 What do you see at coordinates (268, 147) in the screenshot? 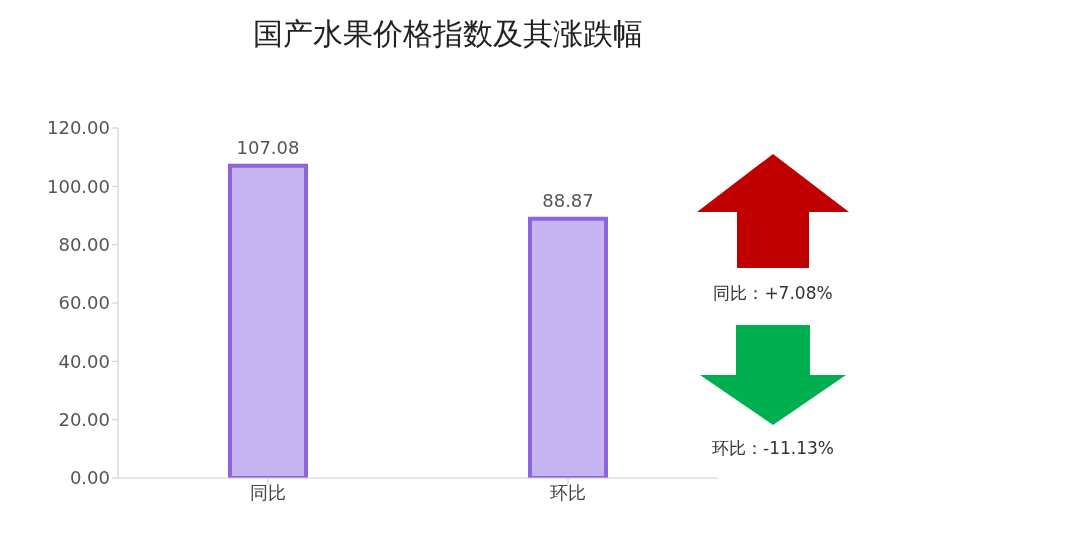
I see `data-label: 107.08` at bounding box center [268, 147].